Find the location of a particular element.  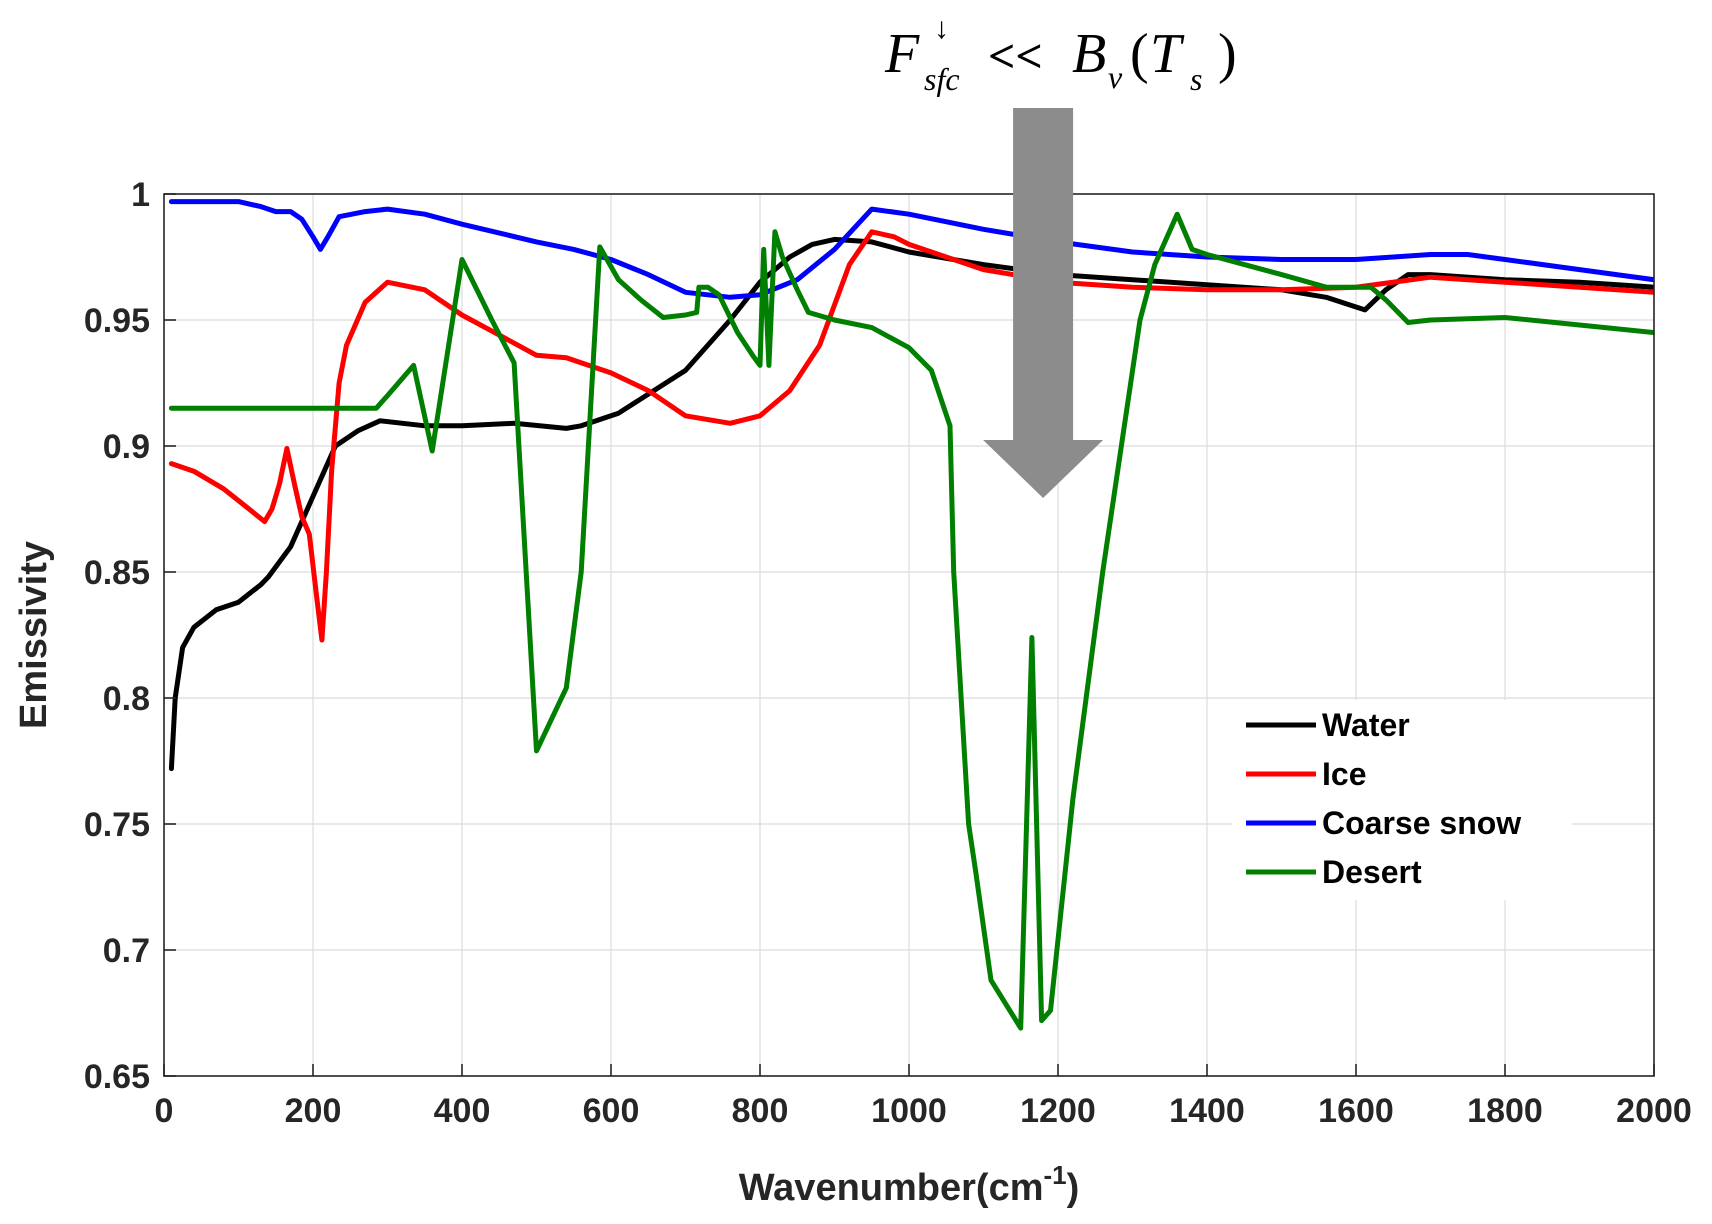

y-tick-label: 0.75 is located at coordinates (117, 825).